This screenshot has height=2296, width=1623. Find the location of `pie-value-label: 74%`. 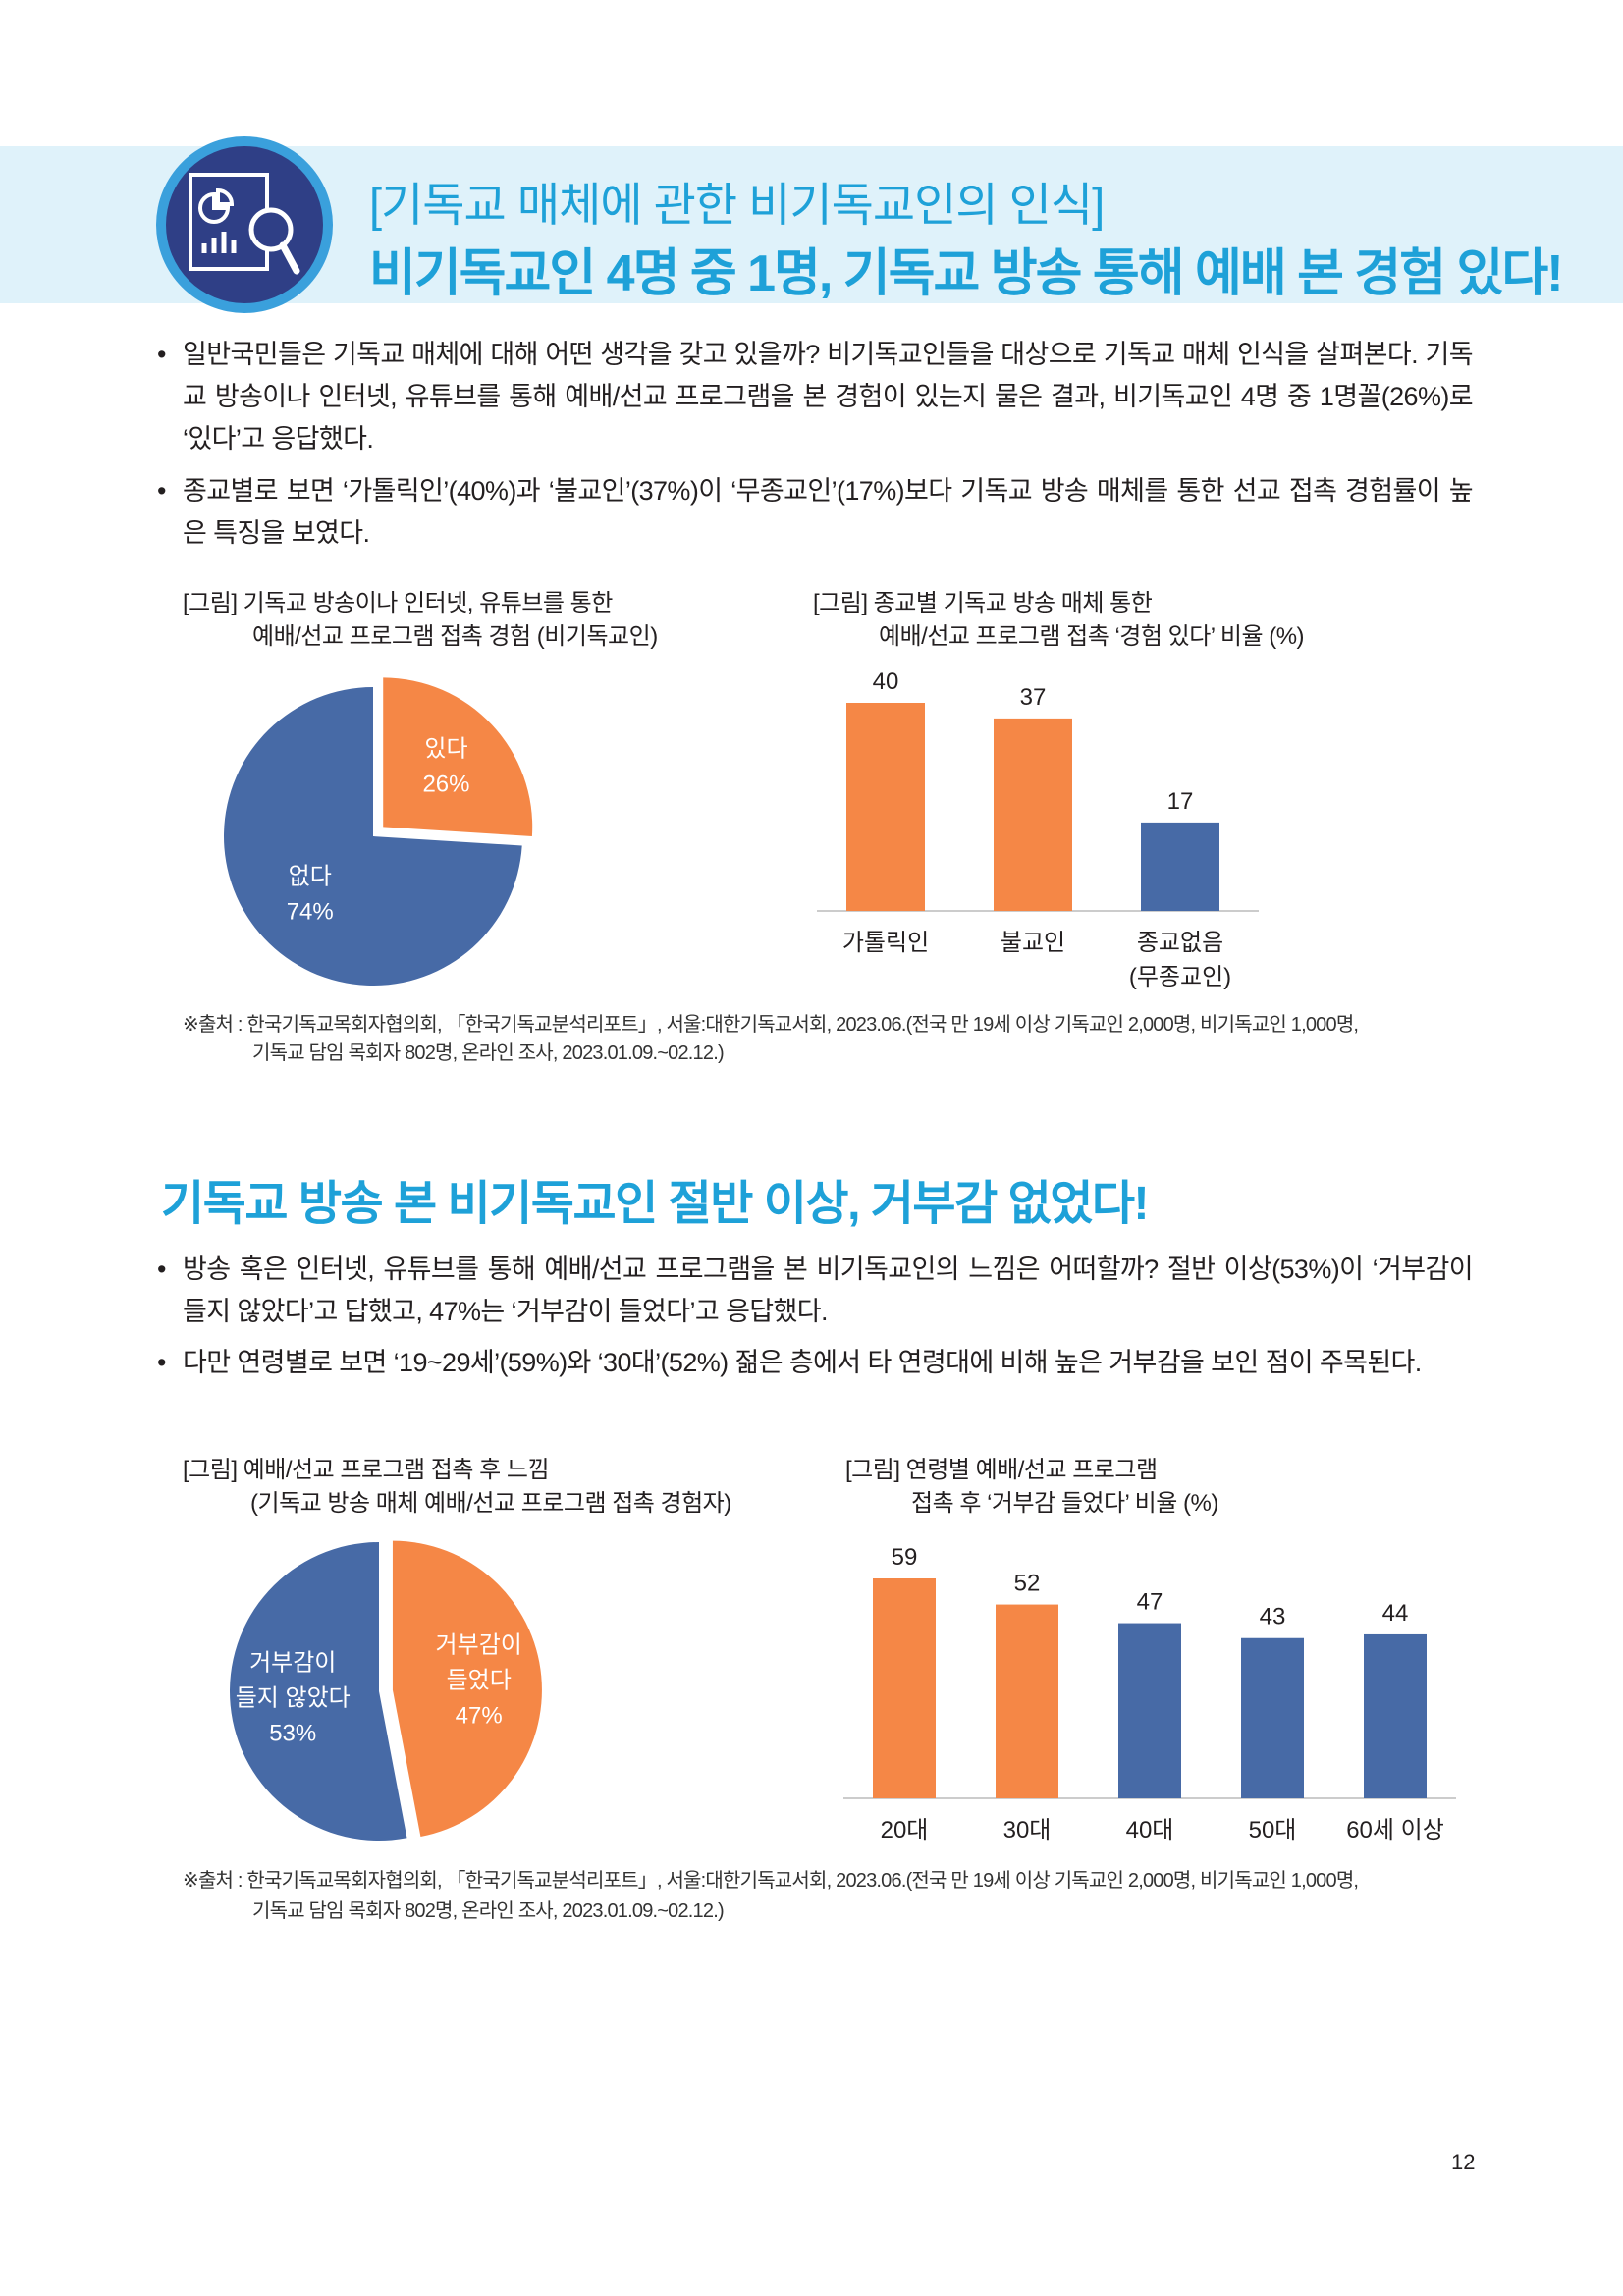

pie-value-label: 74% is located at coordinates (310, 912).